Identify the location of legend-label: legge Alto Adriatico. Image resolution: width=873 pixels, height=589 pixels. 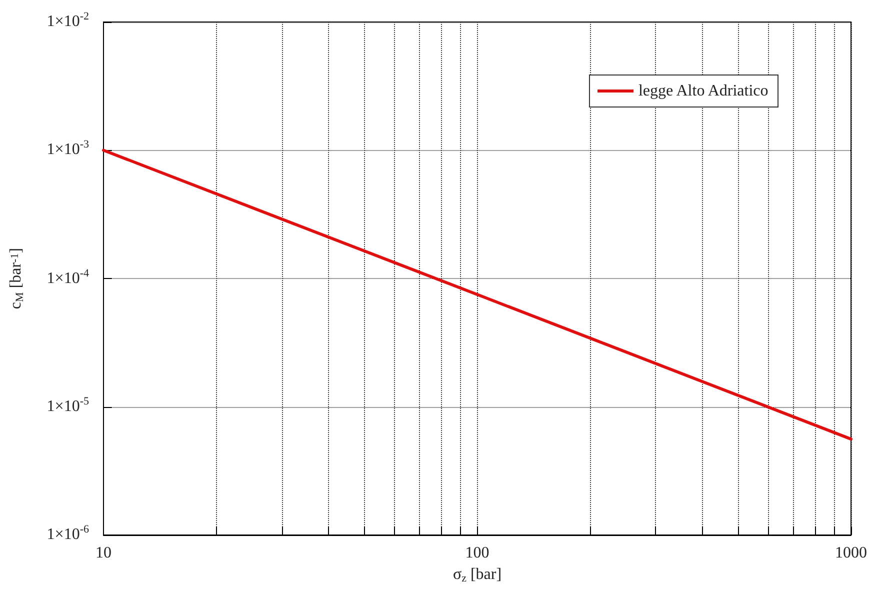
(703, 91).